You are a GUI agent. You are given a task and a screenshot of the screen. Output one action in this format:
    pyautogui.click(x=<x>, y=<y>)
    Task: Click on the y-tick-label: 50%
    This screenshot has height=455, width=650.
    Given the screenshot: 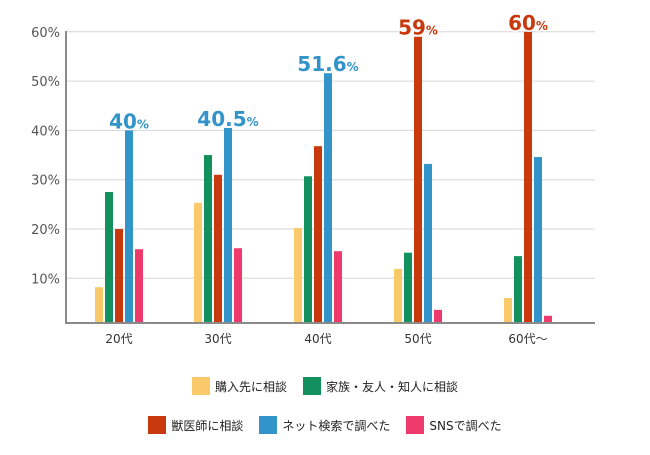 What is the action you would take?
    pyautogui.click(x=45, y=82)
    